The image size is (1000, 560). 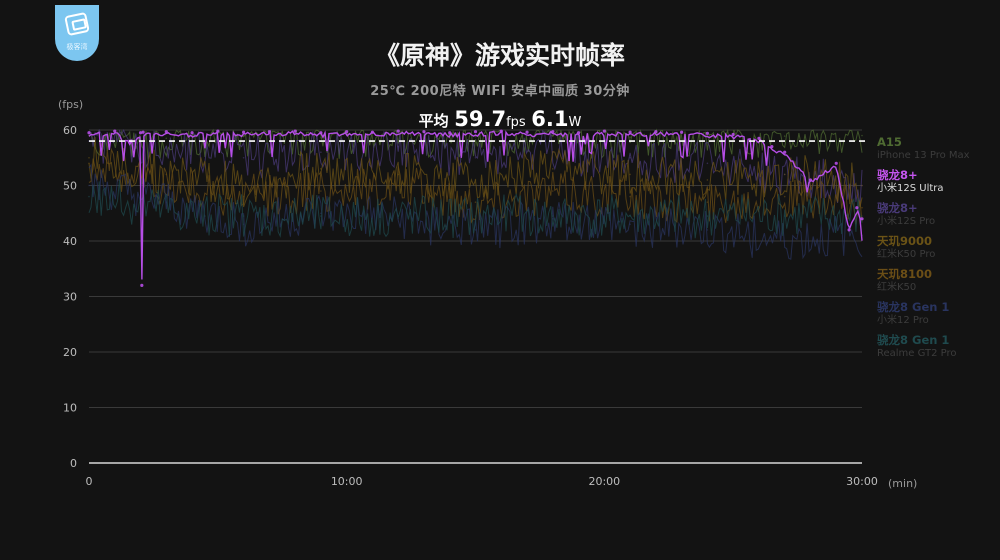 What do you see at coordinates (937, 316) in the screenshot?
I see `legend-item: 骁龙8 Gen 1 小米12 Pro` at bounding box center [937, 316].